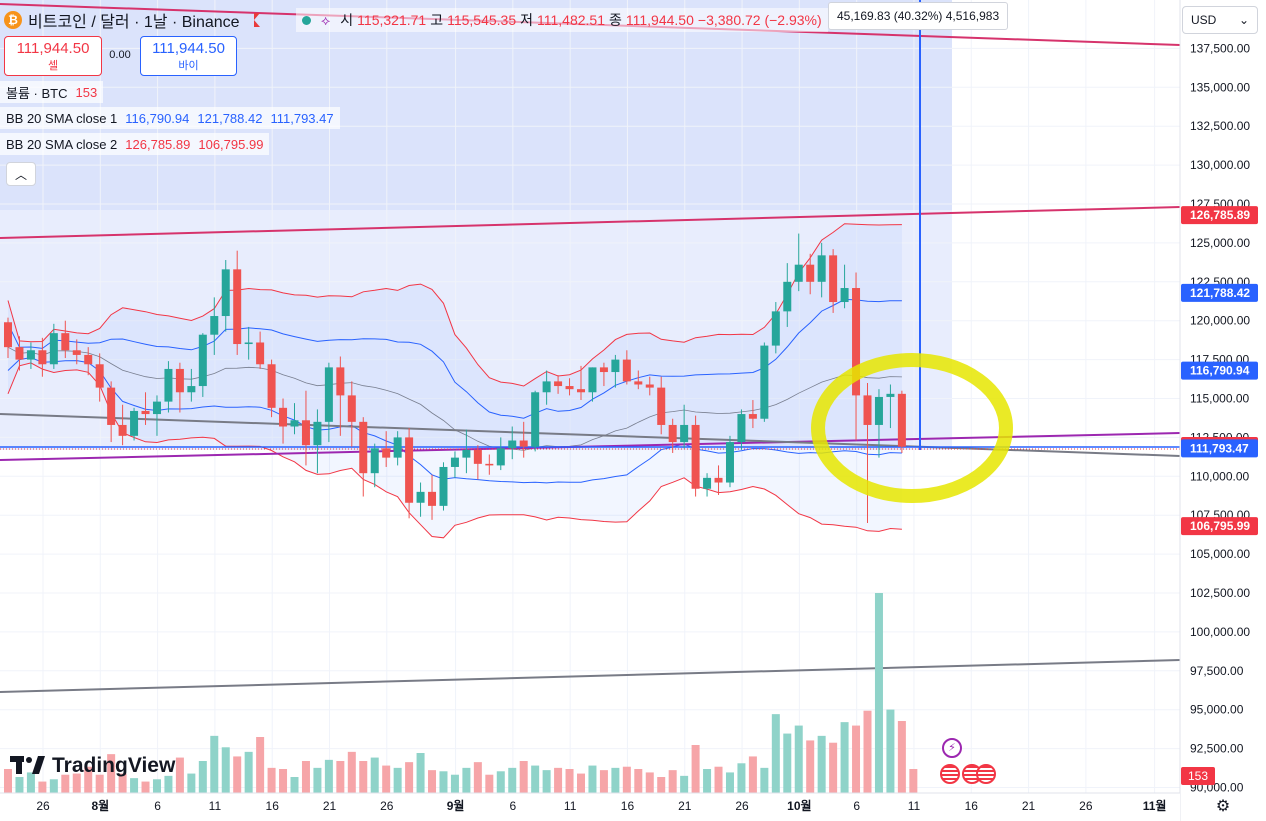 The height and width of the screenshot is (821, 1266). What do you see at coordinates (188, 56) in the screenshot?
I see `buy-button: 111,944.50 바이` at bounding box center [188, 56].